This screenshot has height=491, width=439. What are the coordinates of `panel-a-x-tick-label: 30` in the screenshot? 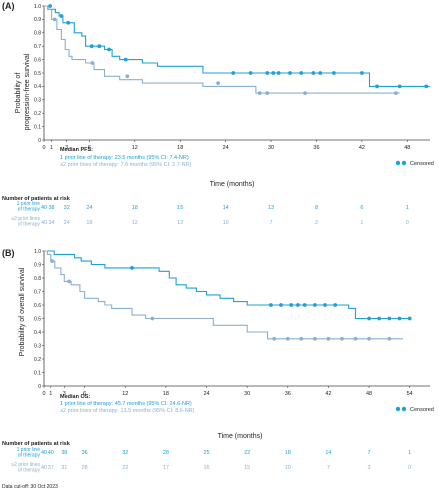 It's located at (271, 148).